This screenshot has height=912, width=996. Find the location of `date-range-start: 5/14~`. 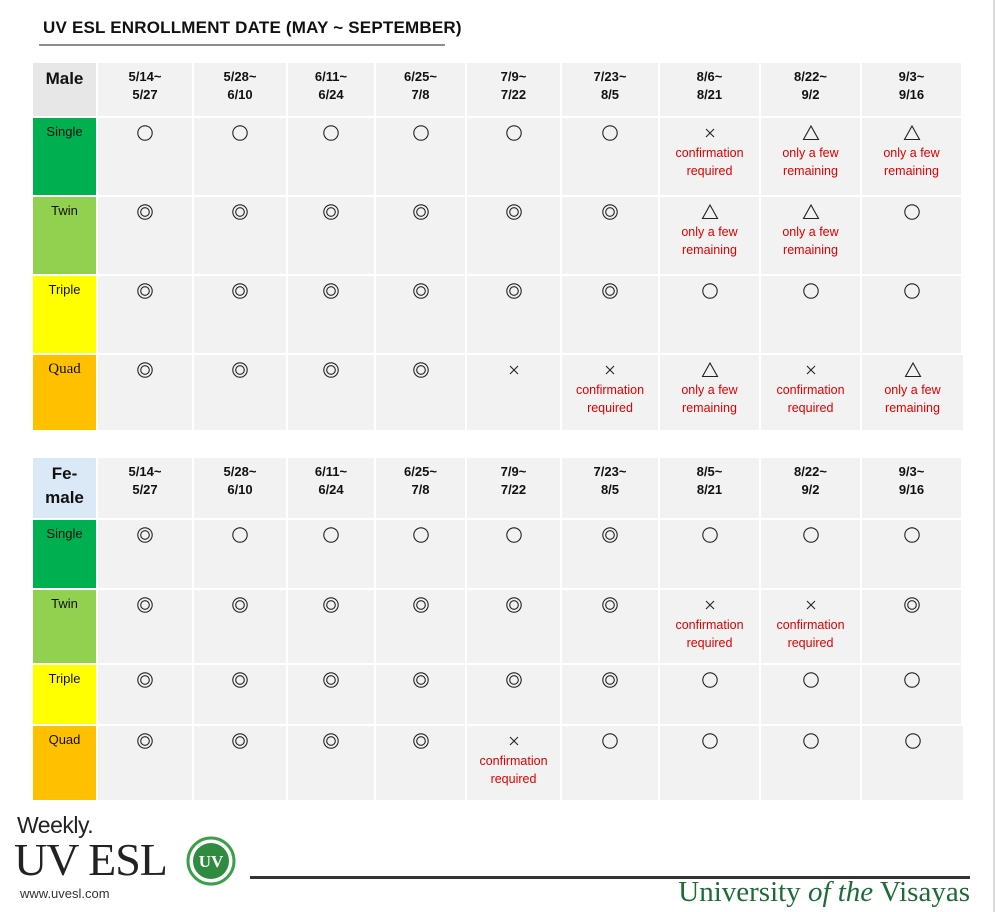

date-range-start: 5/14~ is located at coordinates (145, 471).